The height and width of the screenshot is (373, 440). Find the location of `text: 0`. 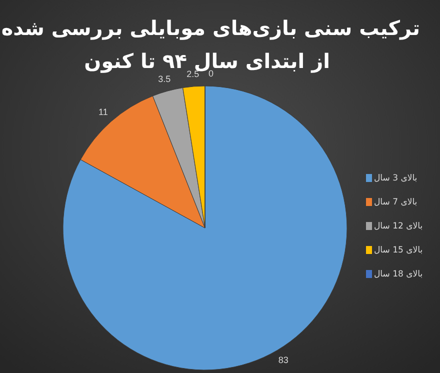

text: 0 is located at coordinates (211, 73).